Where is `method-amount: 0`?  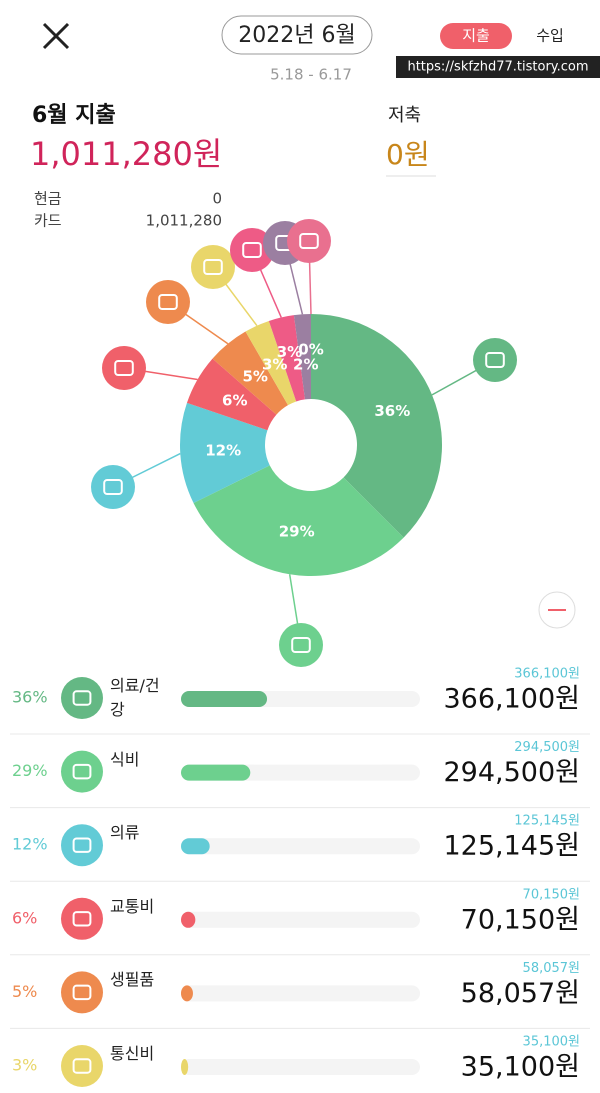
method-amount: 0 is located at coordinates (217, 199).